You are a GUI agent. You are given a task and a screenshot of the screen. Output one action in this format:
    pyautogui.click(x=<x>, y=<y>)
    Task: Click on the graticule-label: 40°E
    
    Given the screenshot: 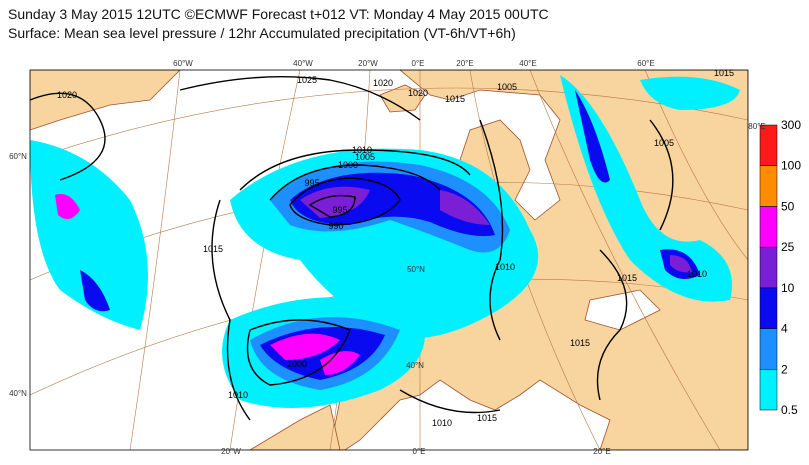 What is the action you would take?
    pyautogui.click(x=527, y=63)
    